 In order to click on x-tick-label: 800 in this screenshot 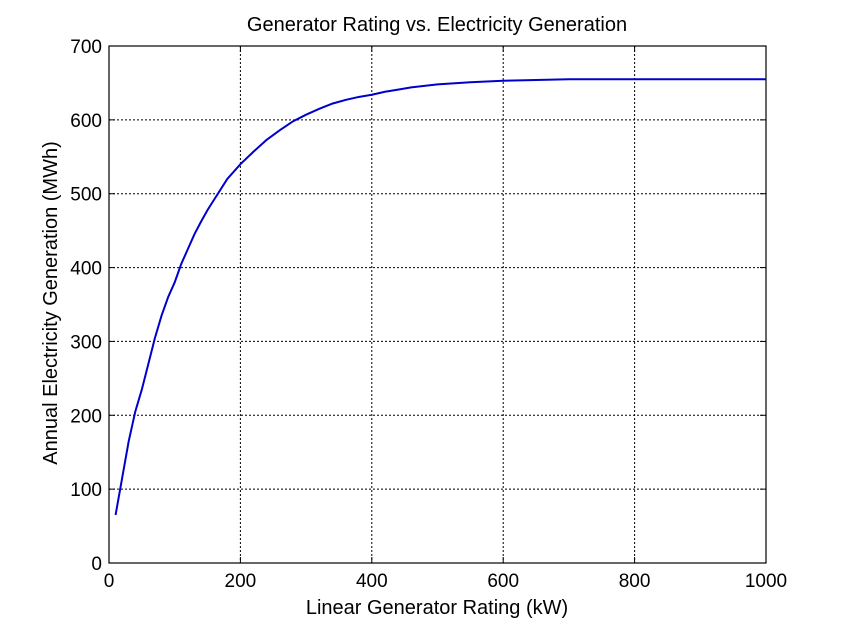, I will do `click(635, 581)`.